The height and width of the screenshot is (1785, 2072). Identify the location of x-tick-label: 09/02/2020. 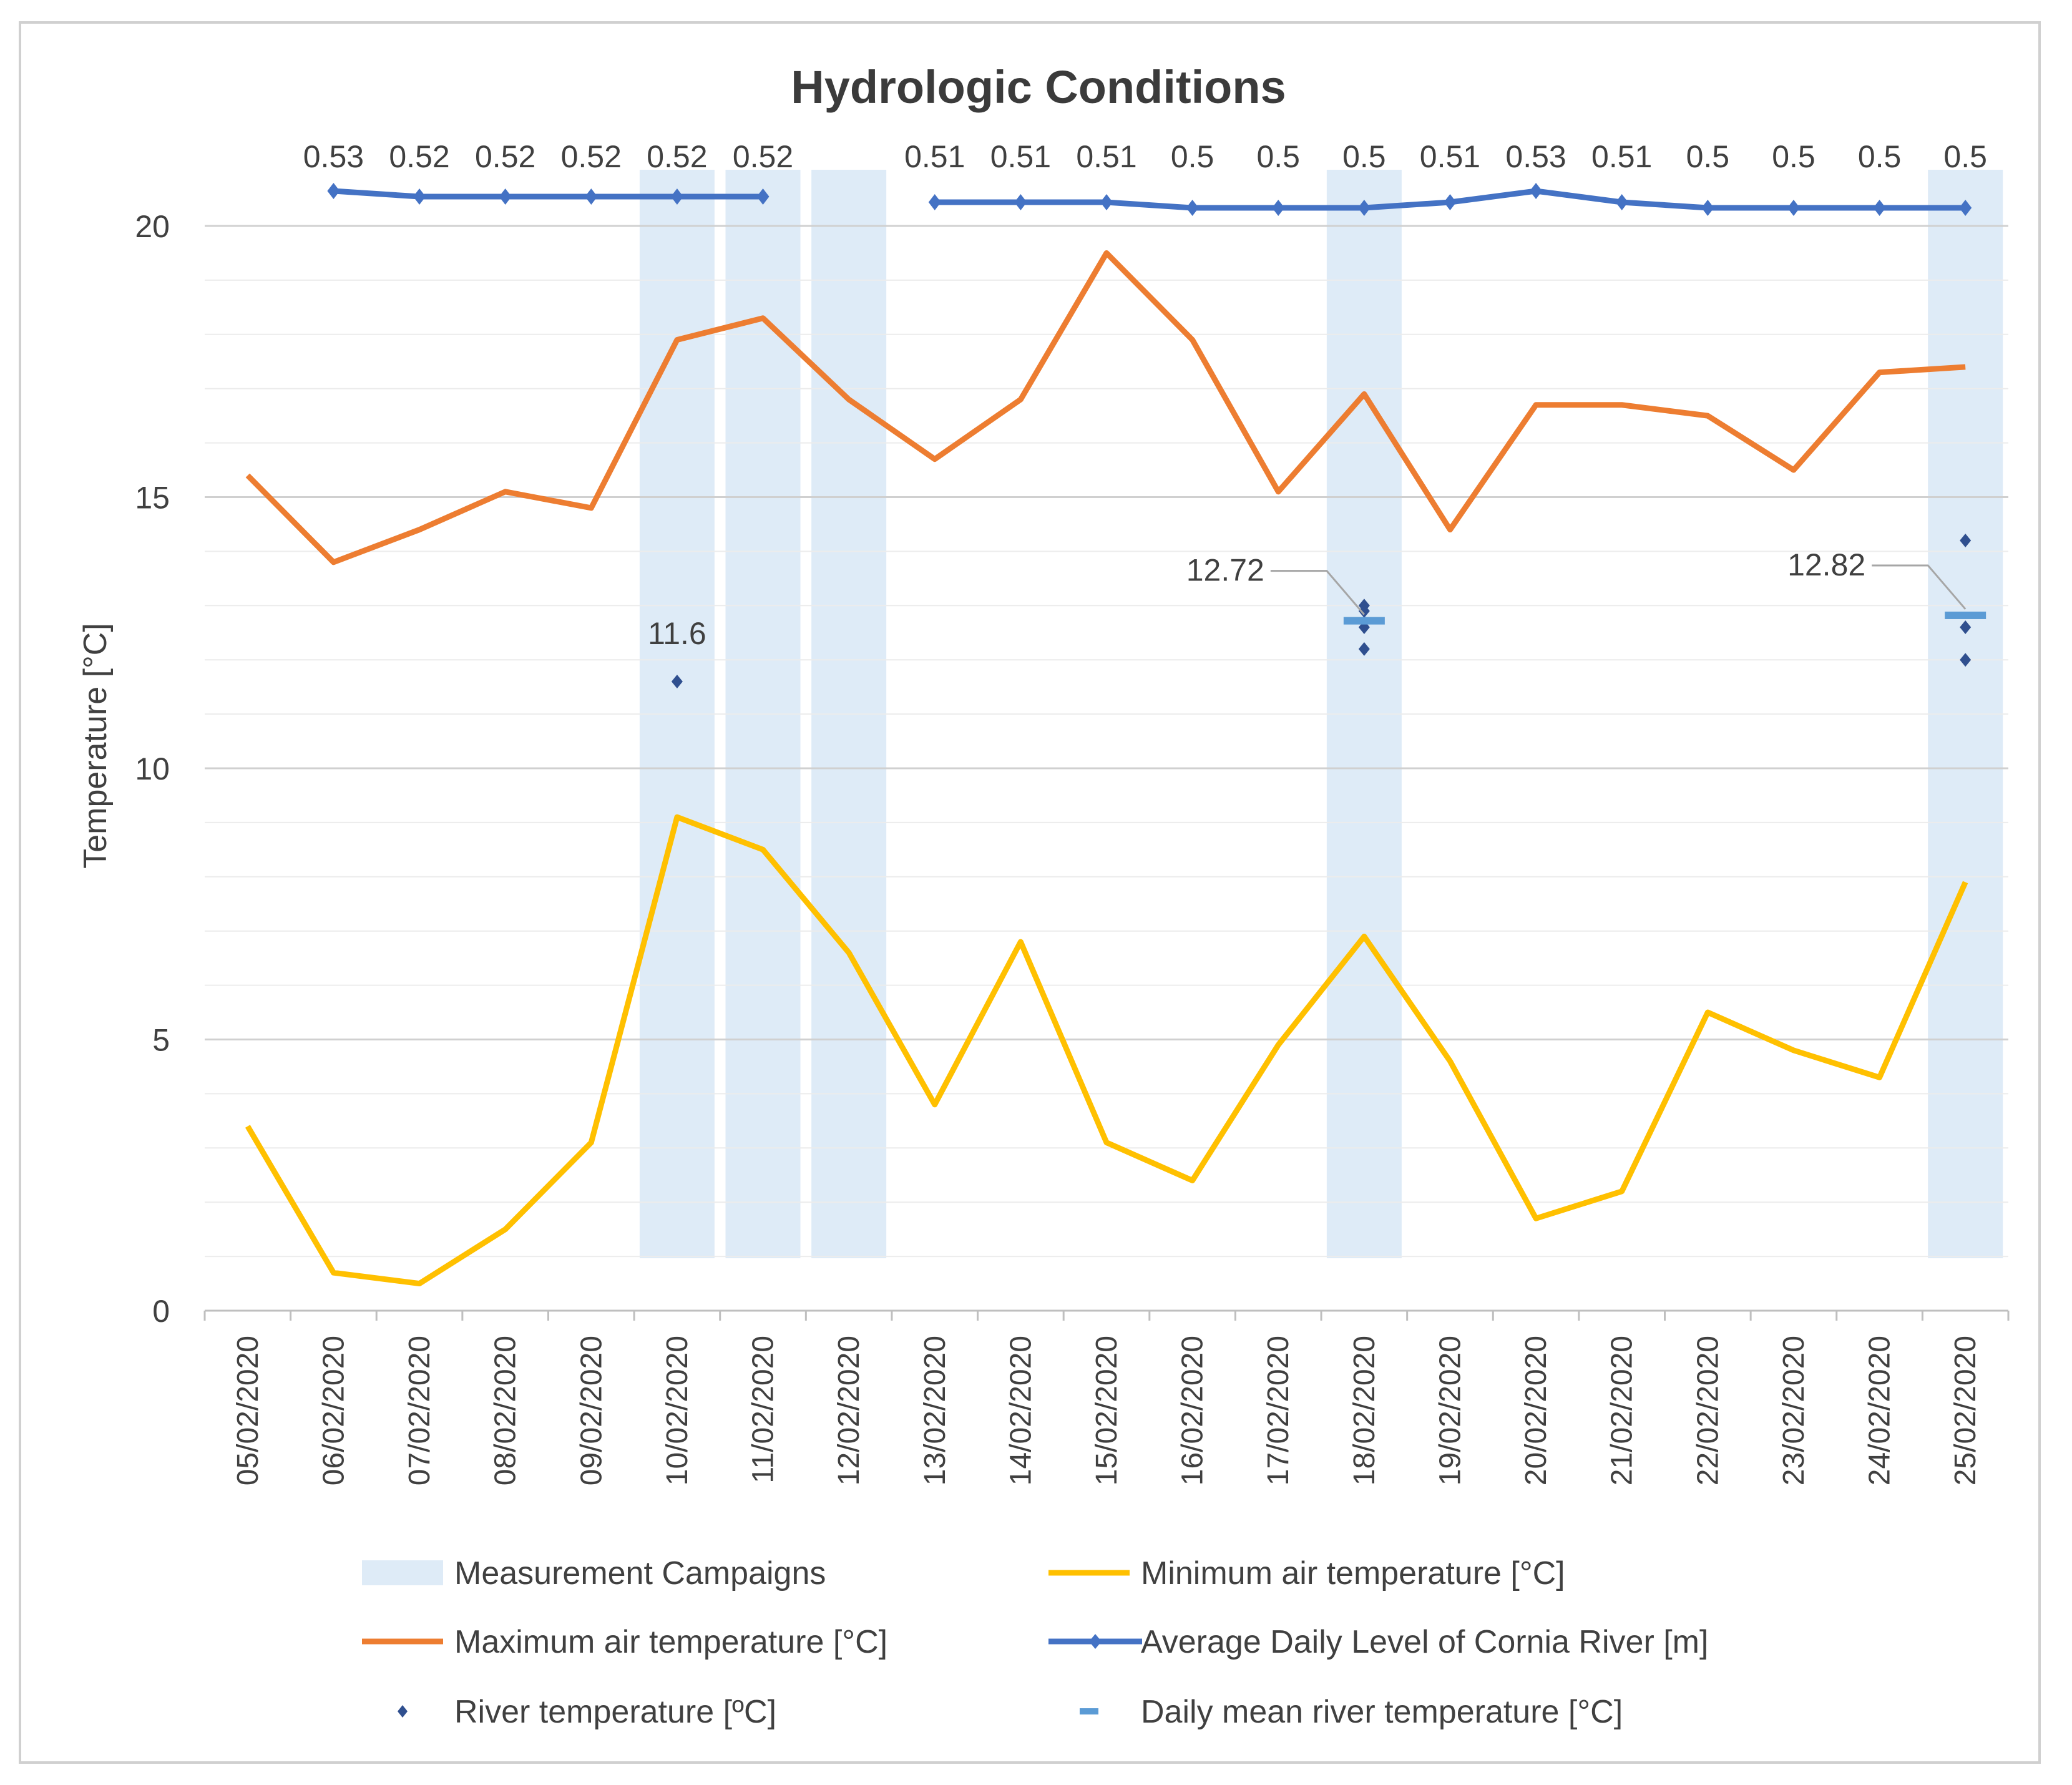
(591, 1411).